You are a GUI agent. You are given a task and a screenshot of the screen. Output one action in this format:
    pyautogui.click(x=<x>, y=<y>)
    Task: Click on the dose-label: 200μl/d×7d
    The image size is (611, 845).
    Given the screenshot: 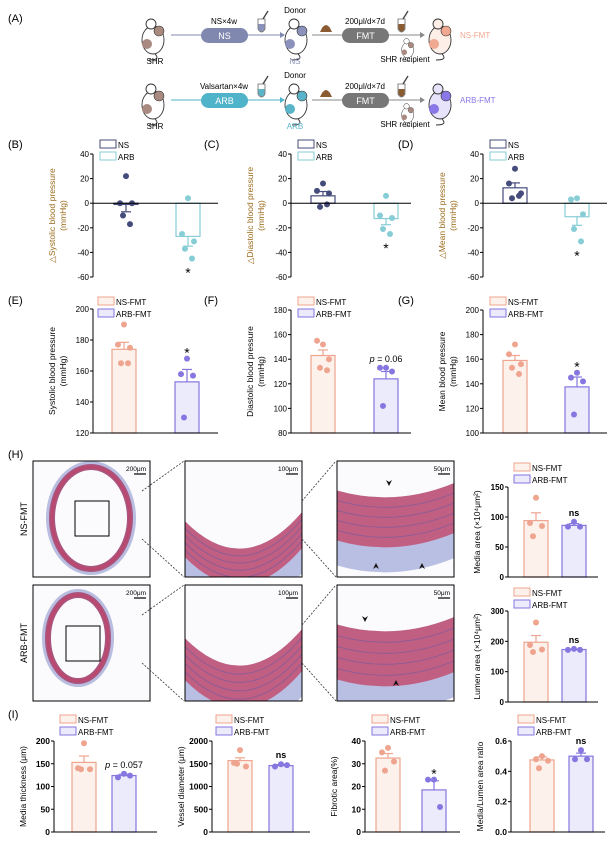 What is the action you would take?
    pyautogui.click(x=365, y=86)
    